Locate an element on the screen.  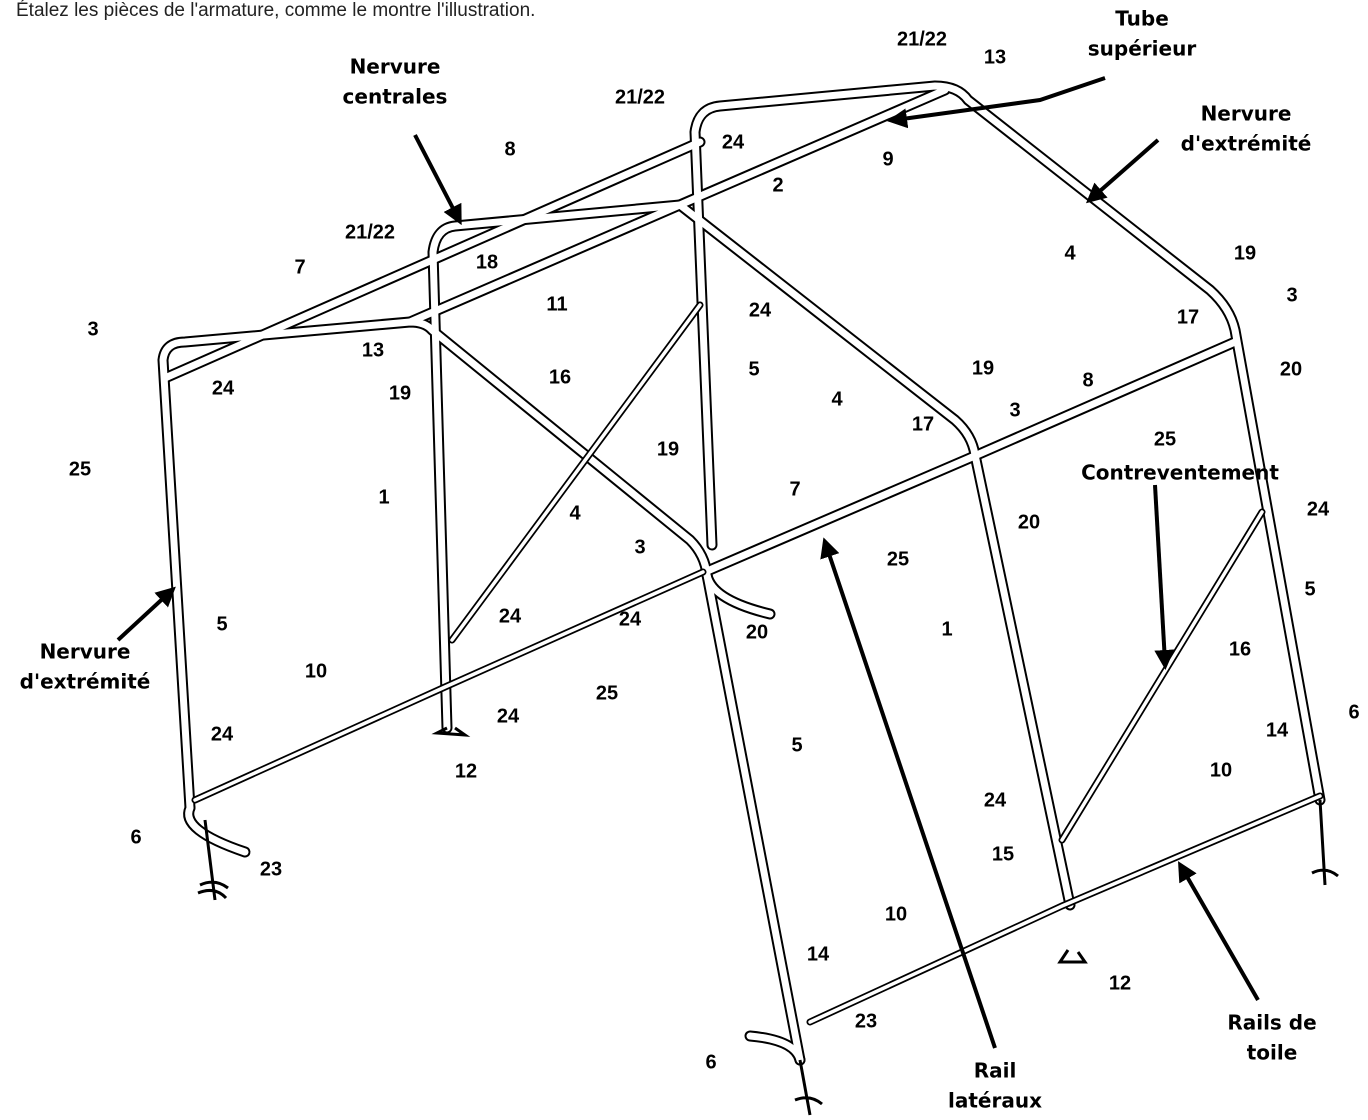
callout: supérieur is located at coordinates (1142, 49).